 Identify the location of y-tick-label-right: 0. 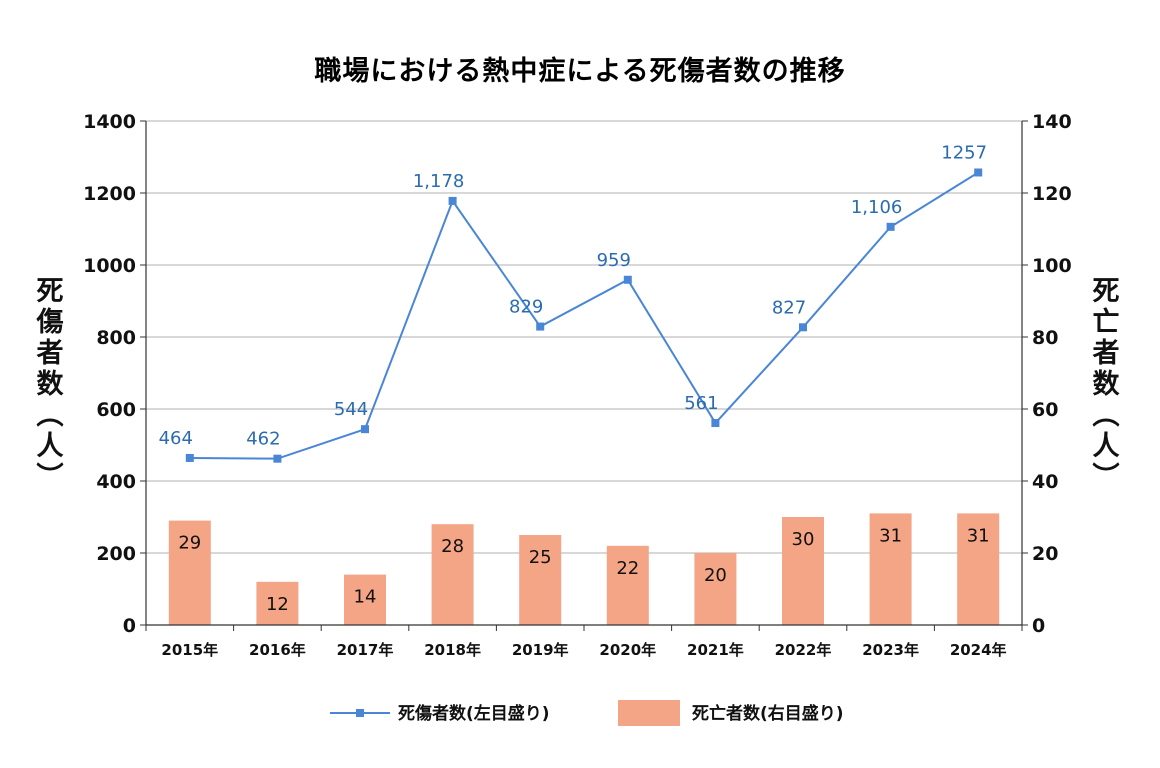
(1038, 626).